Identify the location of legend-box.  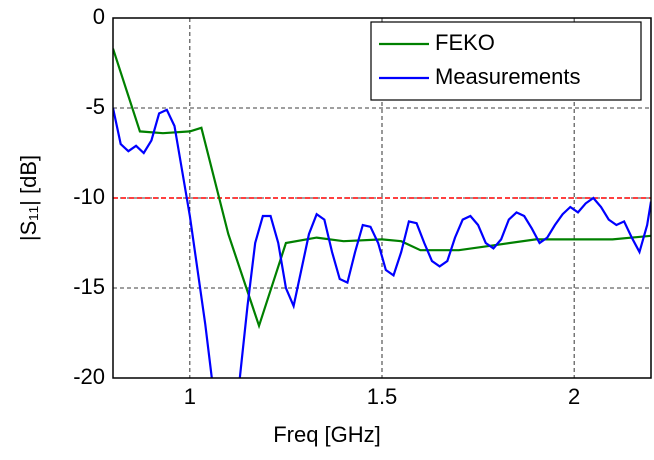
(506, 61).